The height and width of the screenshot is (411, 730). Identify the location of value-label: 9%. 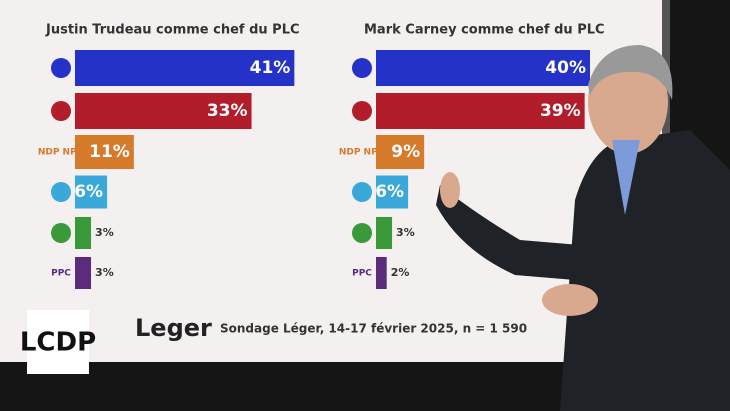
(405, 152).